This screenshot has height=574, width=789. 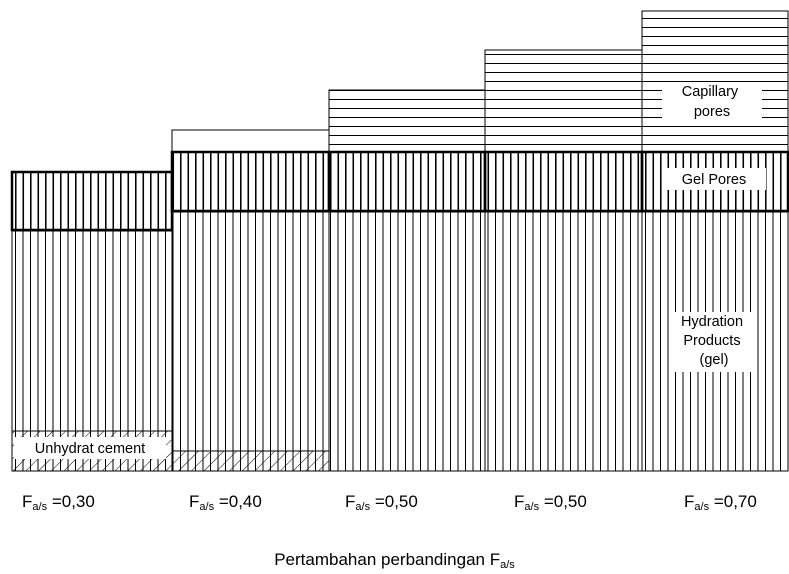 I want to click on hydration-products-line-1: Hydration, so click(x=712, y=322).